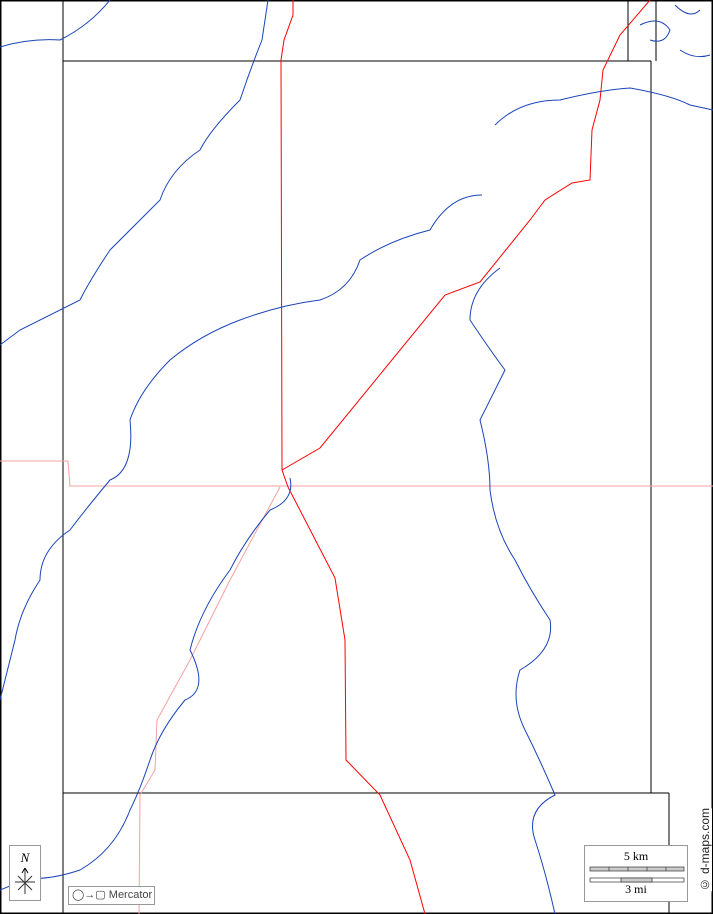 The height and width of the screenshot is (914, 713). I want to click on scale-bars, so click(637, 874).